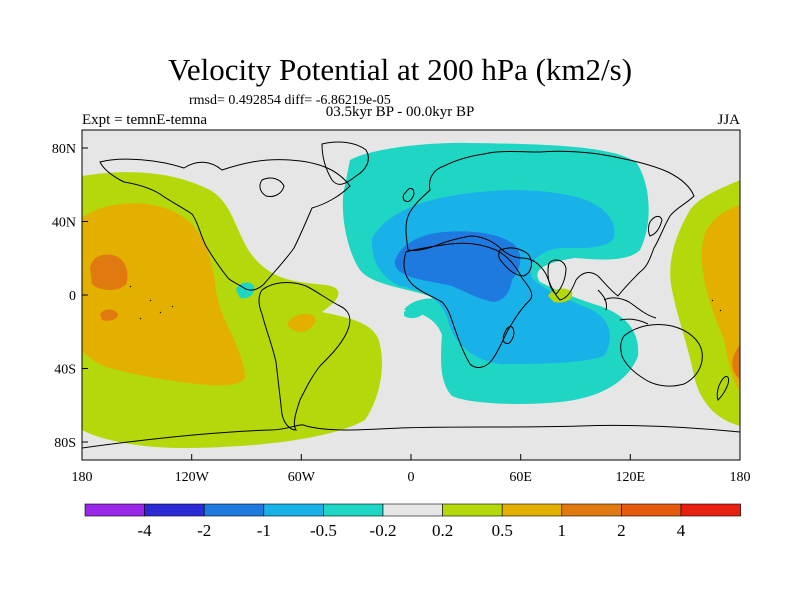 The width and height of the screenshot is (800, 600). I want to click on coast-uk, so click(408, 195).